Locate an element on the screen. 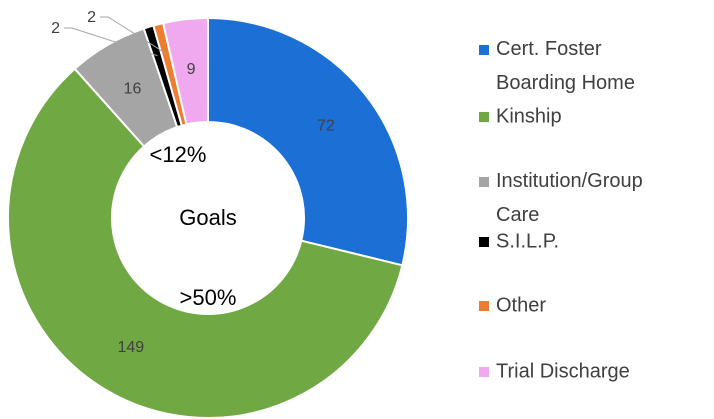 The width and height of the screenshot is (714, 419). legend-line: Care is located at coordinates (517, 215).